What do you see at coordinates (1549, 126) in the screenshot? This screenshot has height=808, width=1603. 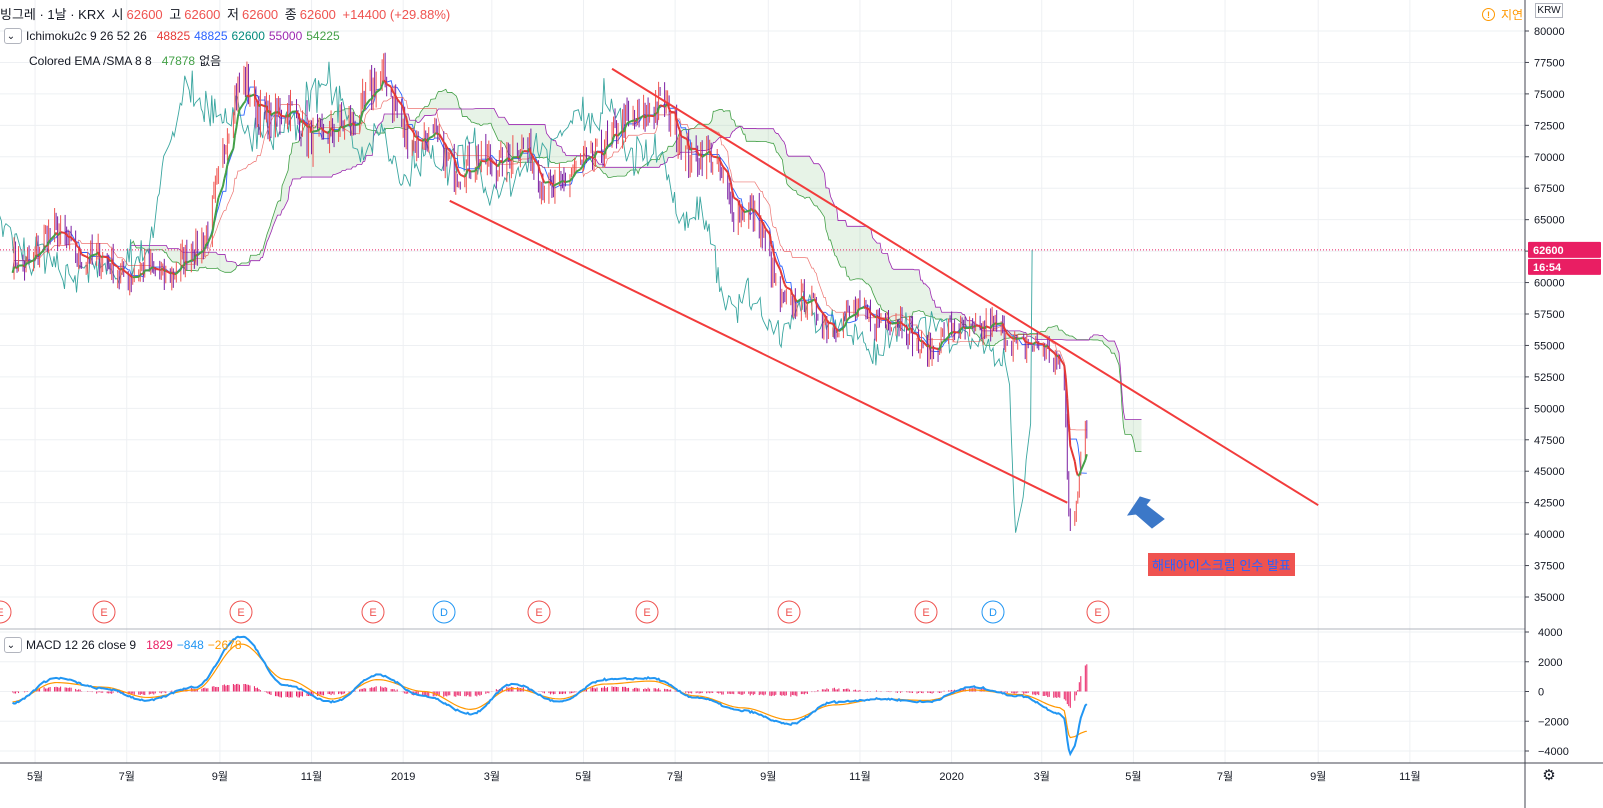 I see `price-tick-label: 72500` at bounding box center [1549, 126].